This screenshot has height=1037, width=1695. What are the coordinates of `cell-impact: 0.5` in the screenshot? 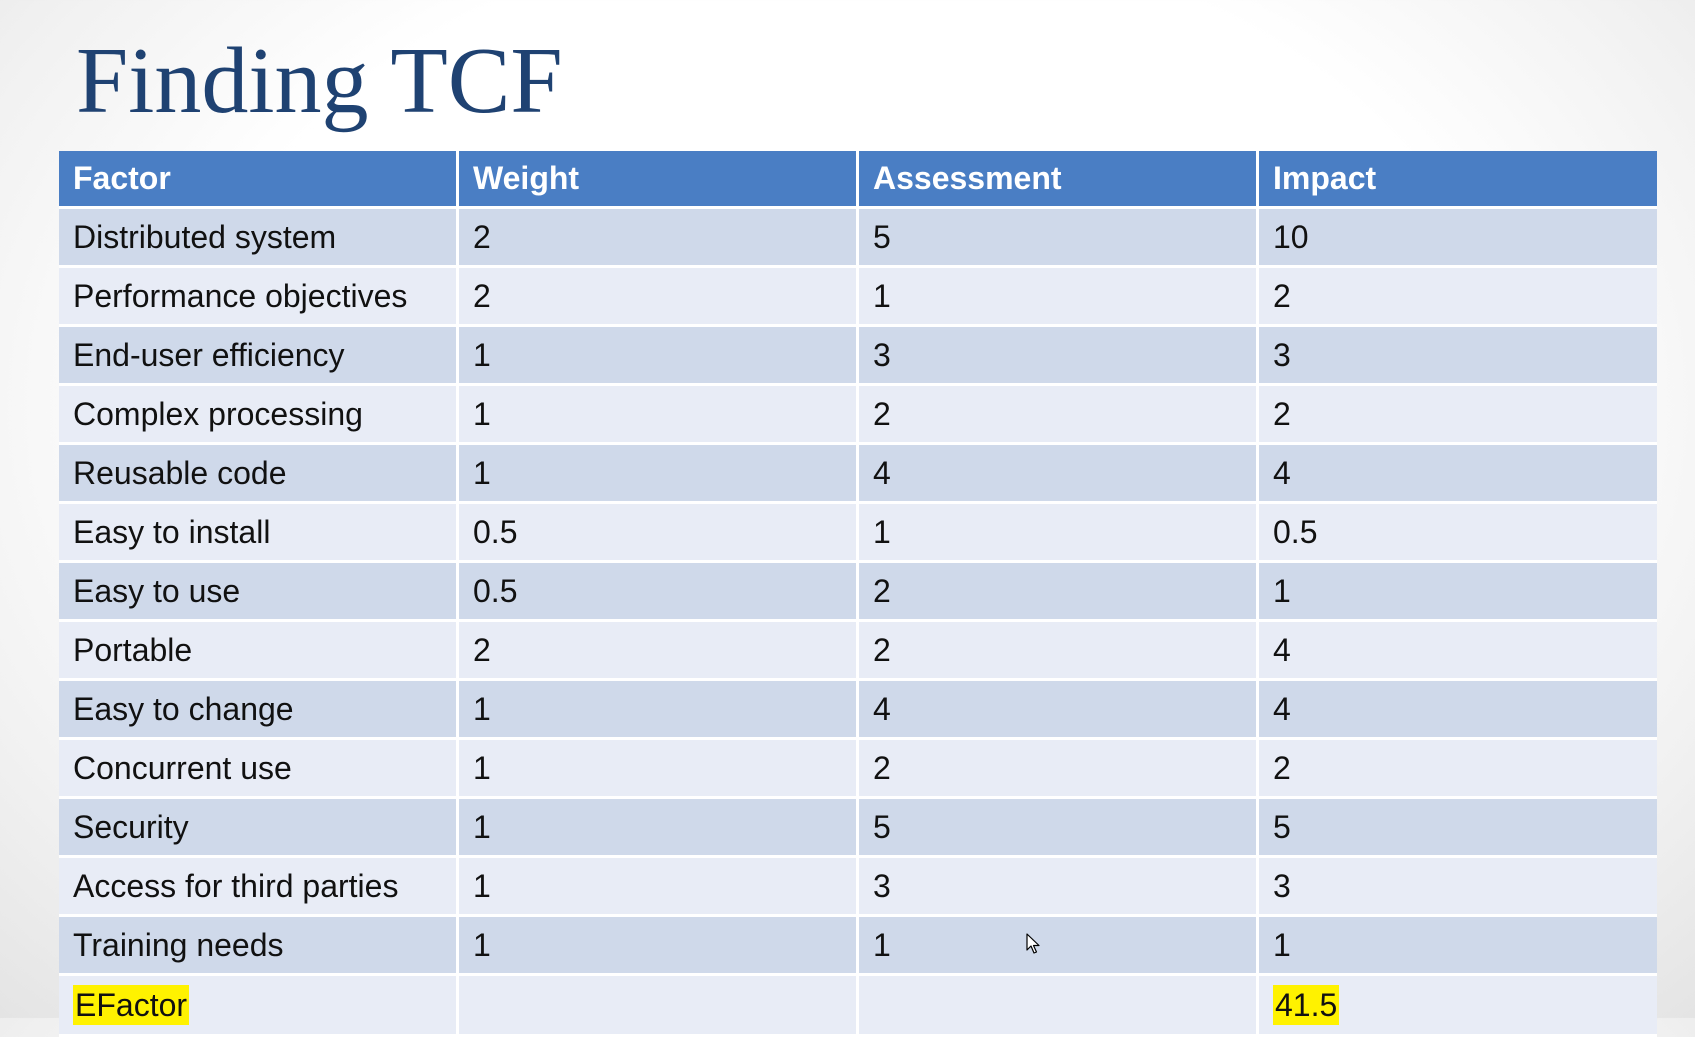 It's located at (1458, 533).